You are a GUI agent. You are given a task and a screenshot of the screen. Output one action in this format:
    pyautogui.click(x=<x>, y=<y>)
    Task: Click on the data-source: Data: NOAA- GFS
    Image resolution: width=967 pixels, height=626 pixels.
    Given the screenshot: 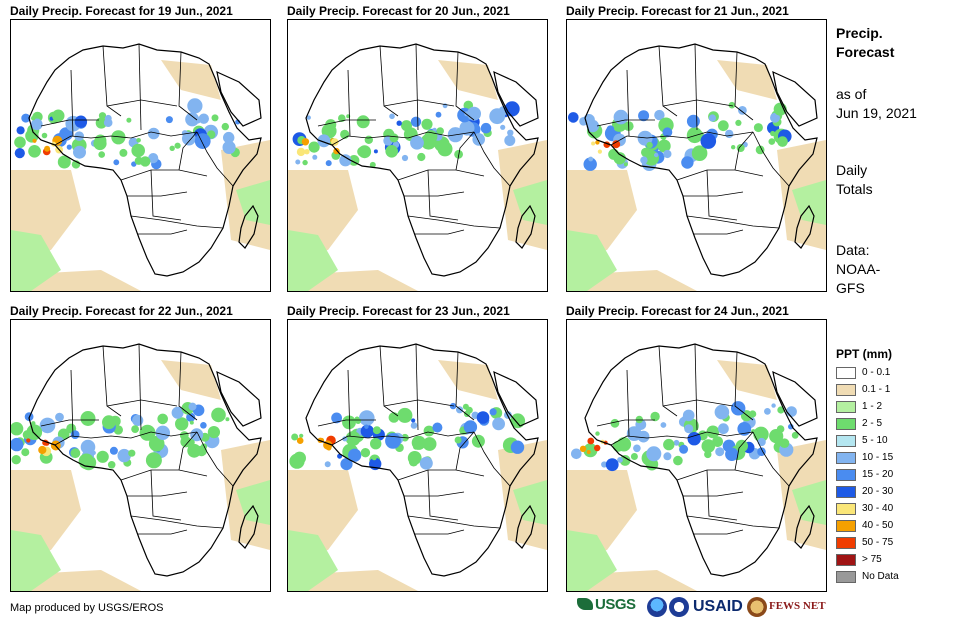 What is the action you would take?
    pyautogui.click(x=858, y=269)
    